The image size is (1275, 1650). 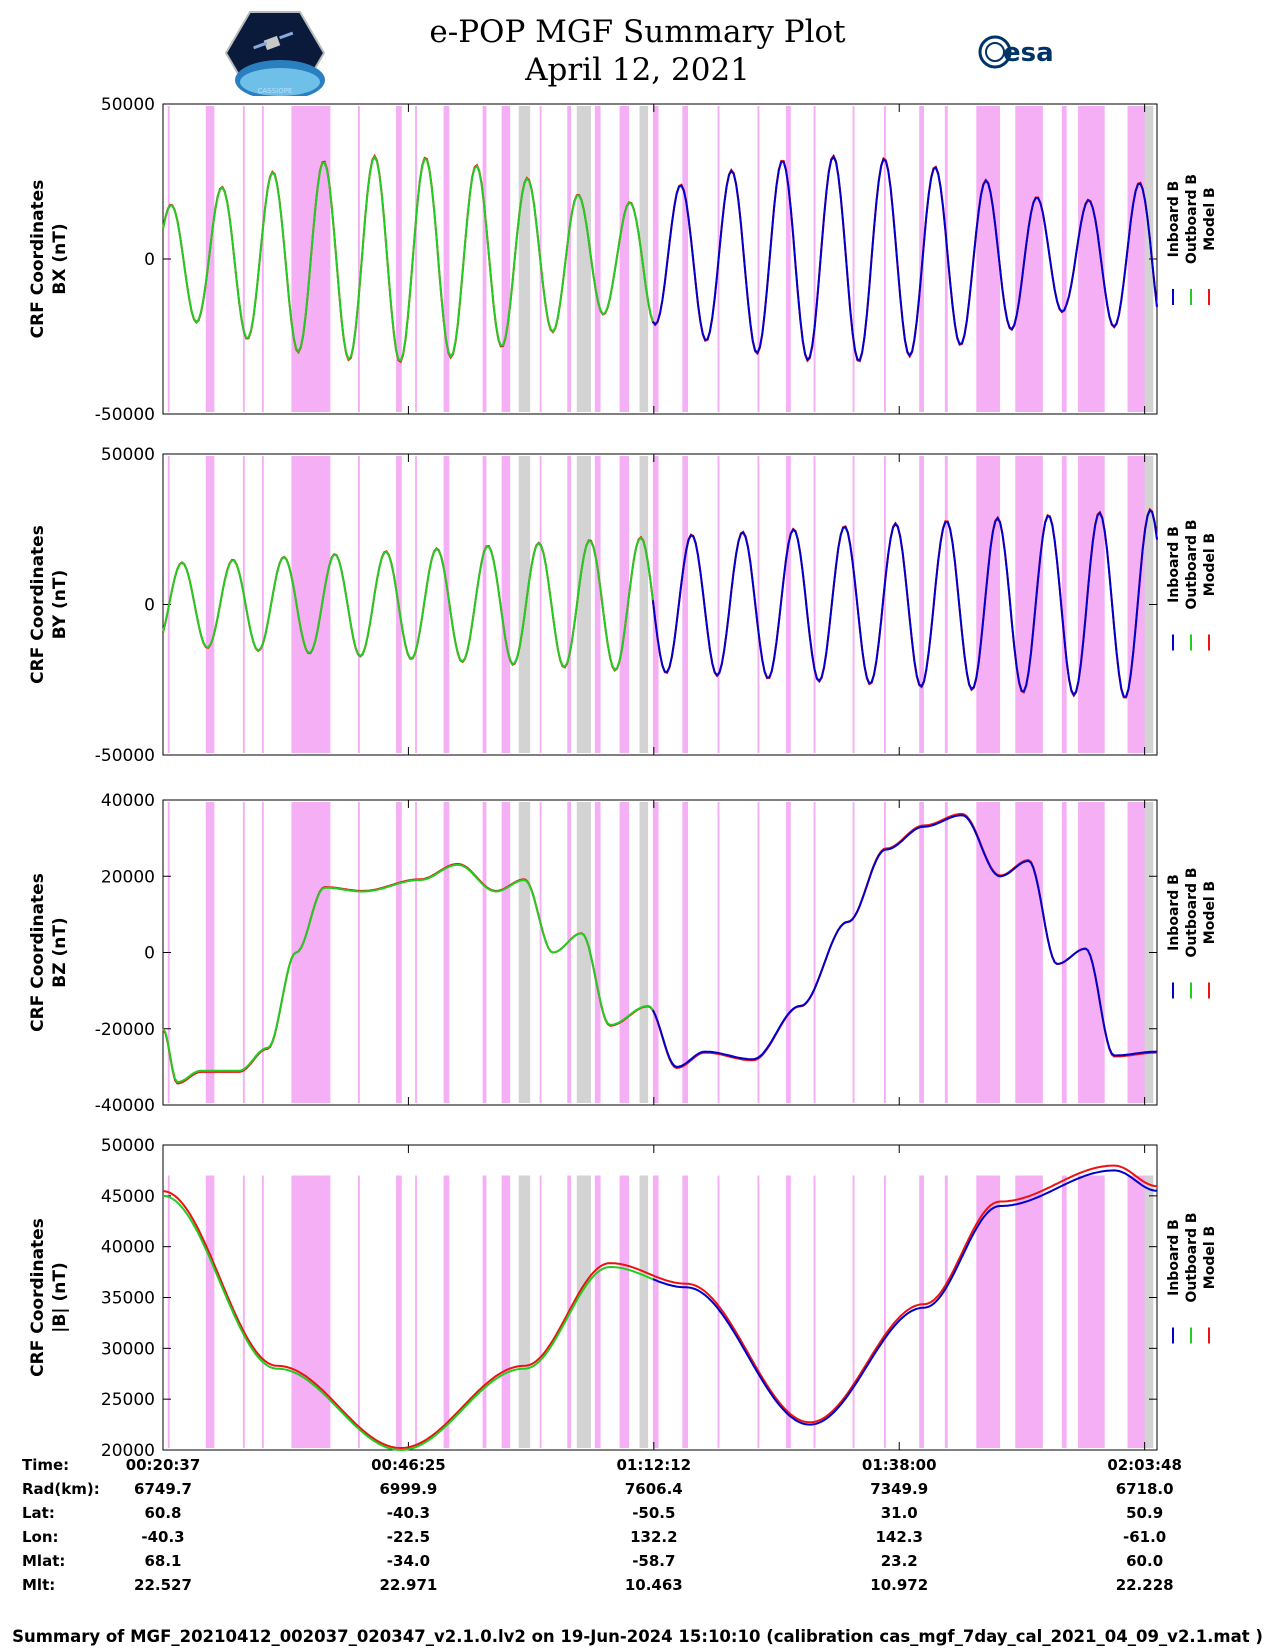 I want to click on ephemeris-value: 10.463, so click(x=654, y=1585).